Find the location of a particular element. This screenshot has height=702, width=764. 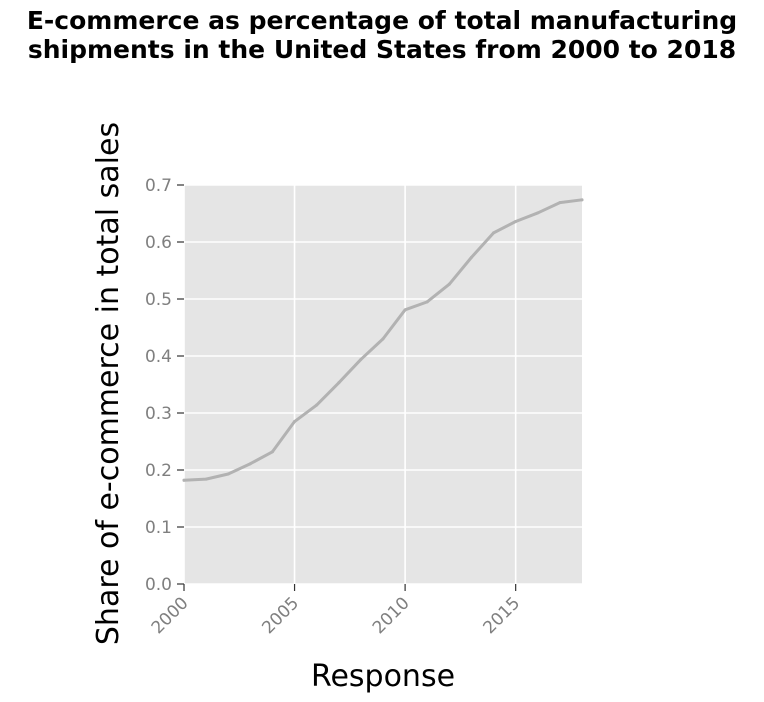

y-tick-label: 0.6 is located at coordinates (158, 243).